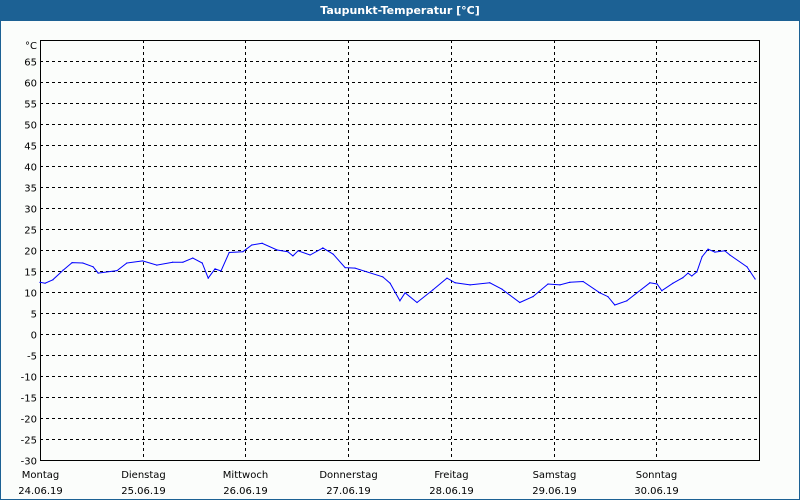 The height and width of the screenshot is (500, 800). I want to click on chart-title: Taupunkt-Temperatur [°C], so click(400, 10).